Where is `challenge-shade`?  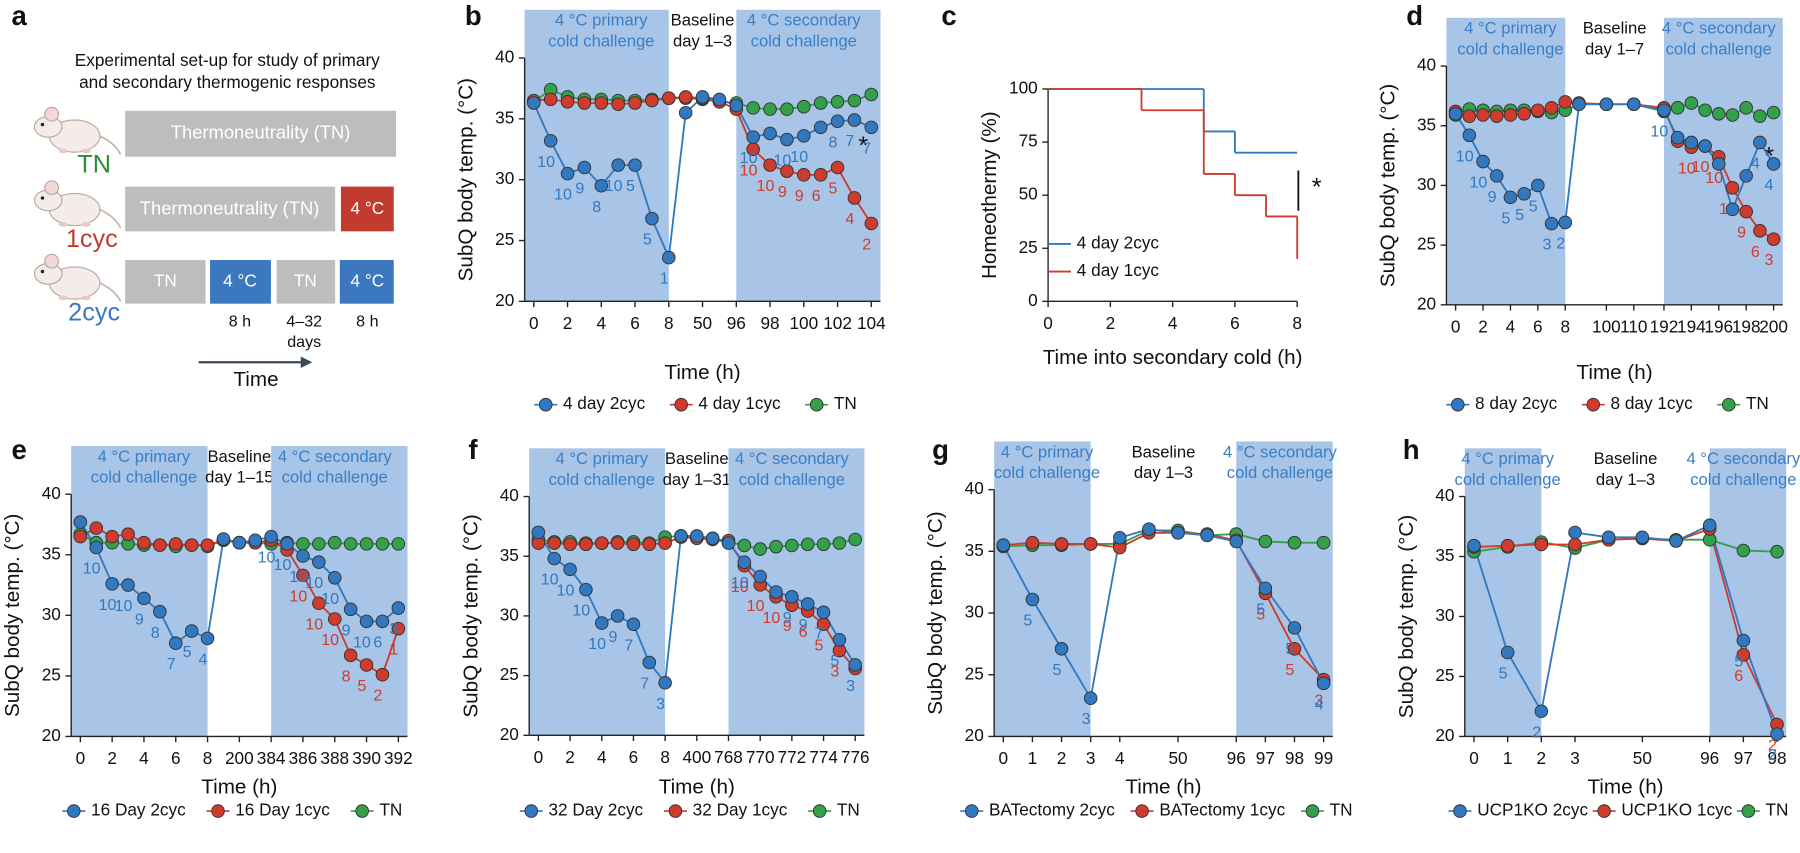 challenge-shade is located at coordinates (597, 592).